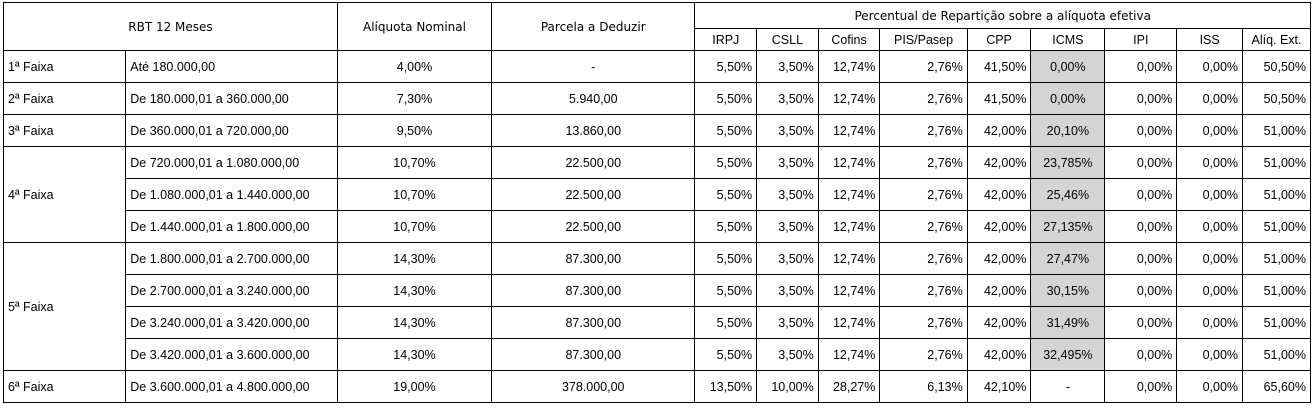 This screenshot has width=1315, height=418. What do you see at coordinates (999, 98) in the screenshot?
I see `cell-cpp: 41,50%` at bounding box center [999, 98].